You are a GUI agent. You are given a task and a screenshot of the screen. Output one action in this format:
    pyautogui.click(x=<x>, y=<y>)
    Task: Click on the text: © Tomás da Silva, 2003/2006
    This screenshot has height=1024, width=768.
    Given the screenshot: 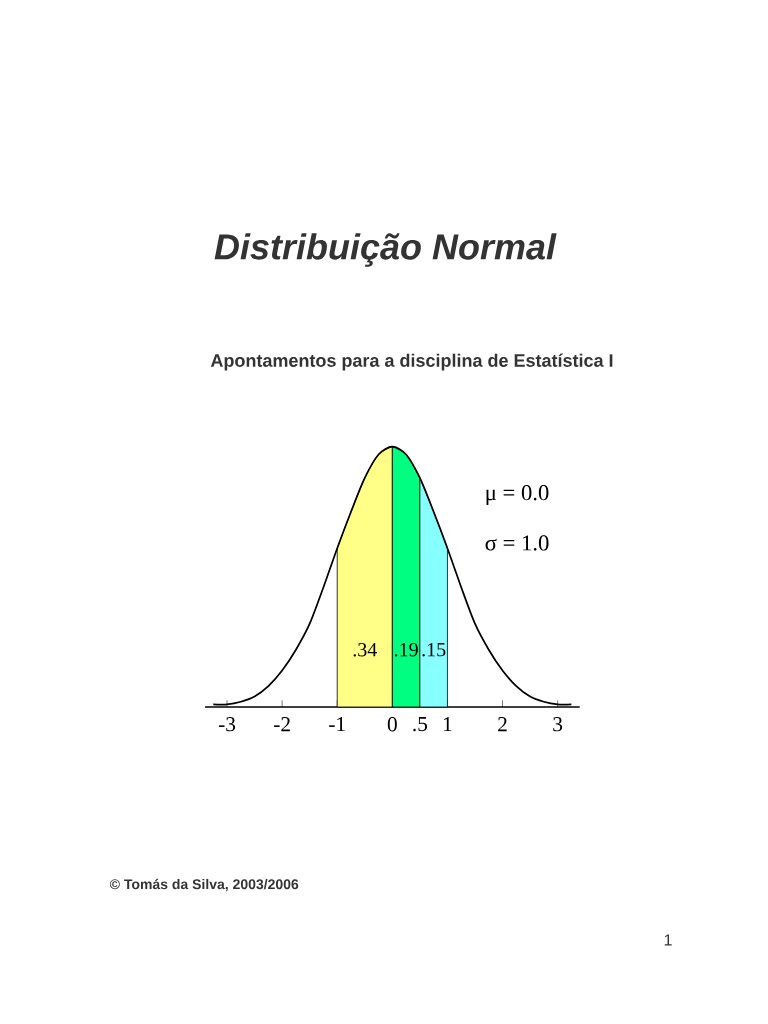 What is the action you would take?
    pyautogui.click(x=204, y=885)
    